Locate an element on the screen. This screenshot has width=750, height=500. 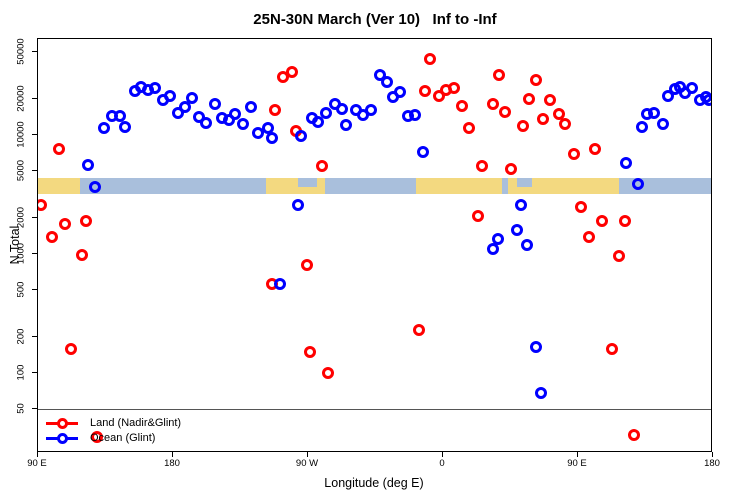
y-tick-label: 200 is located at coordinates (21, 336).